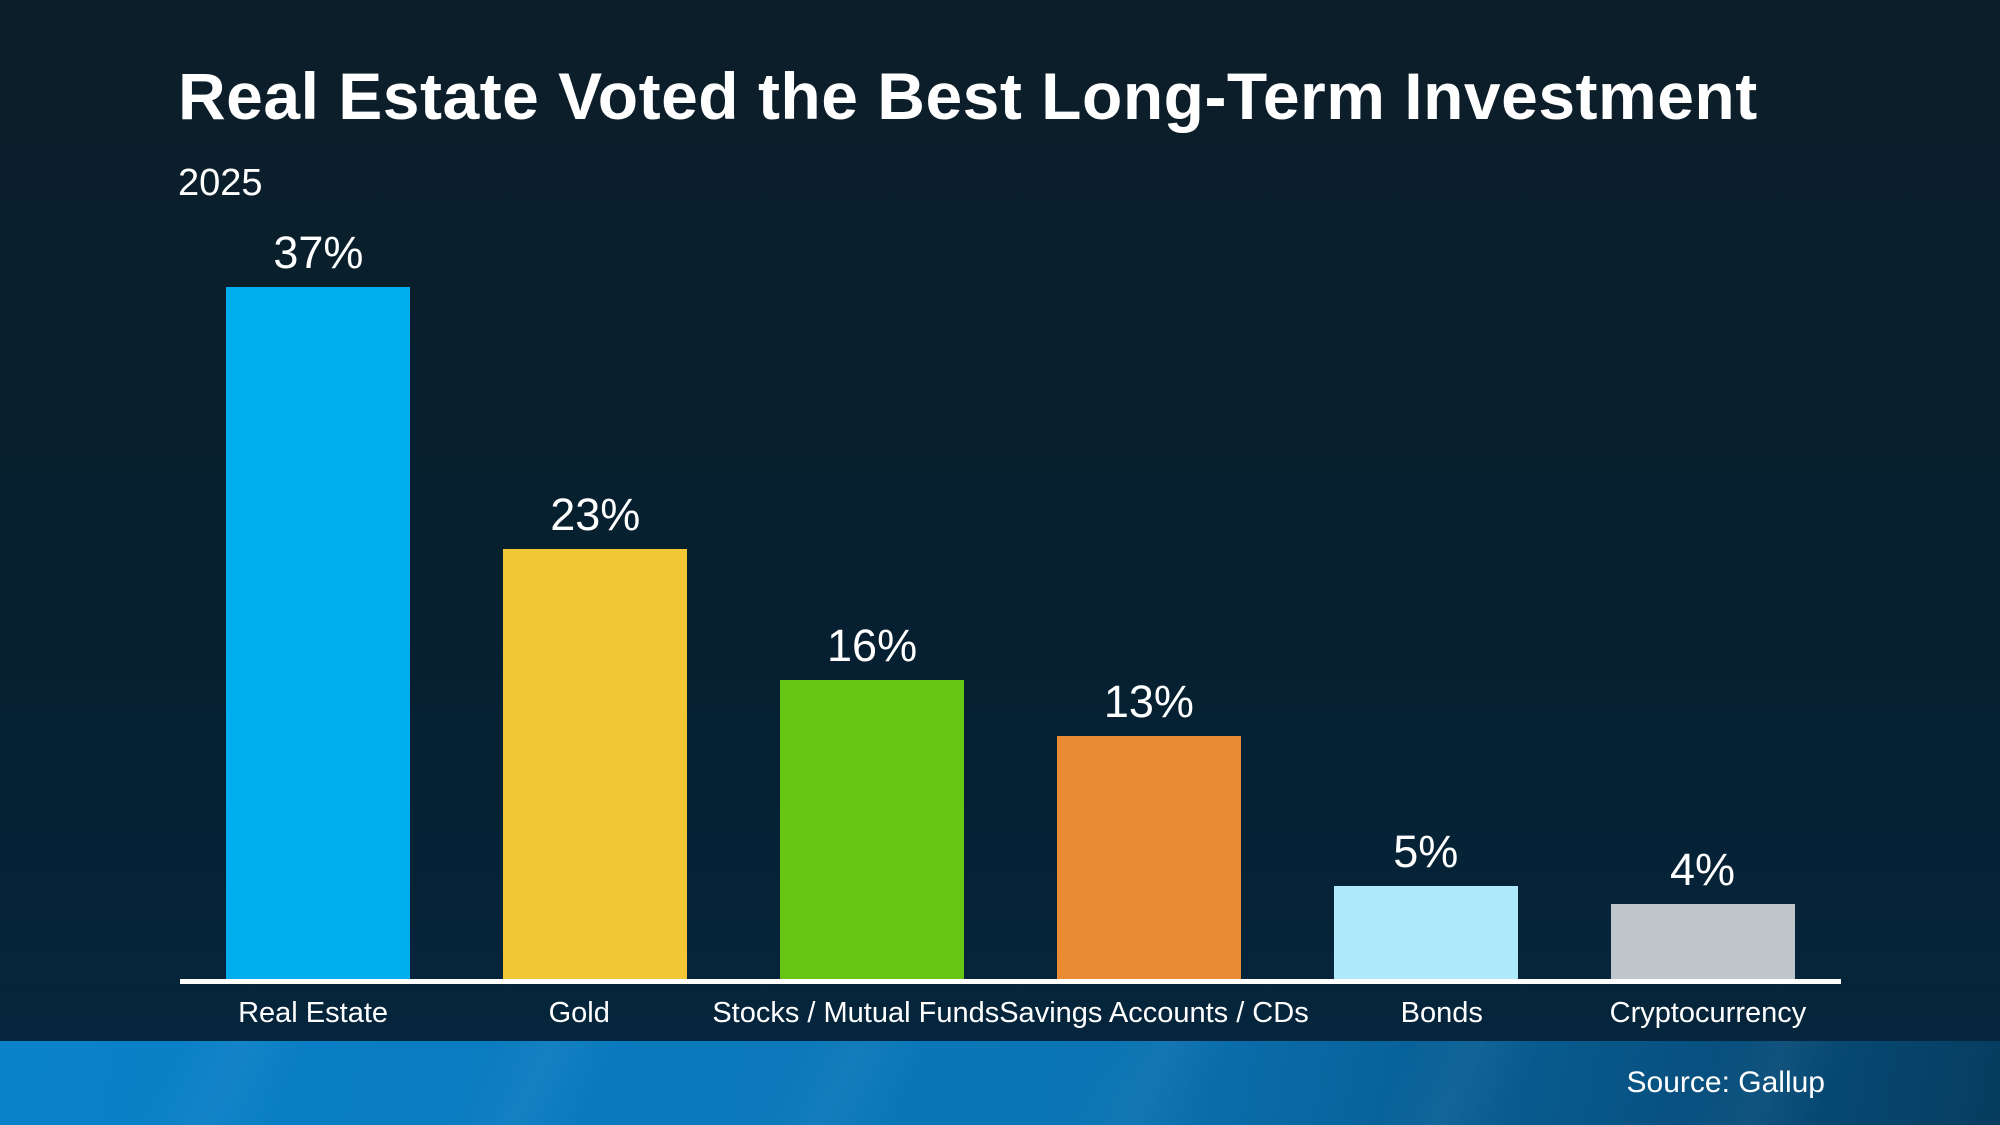 The image size is (2000, 1125). What do you see at coordinates (856, 1013) in the screenshot?
I see `bar-category-label: Stocks / Mutual Funds` at bounding box center [856, 1013].